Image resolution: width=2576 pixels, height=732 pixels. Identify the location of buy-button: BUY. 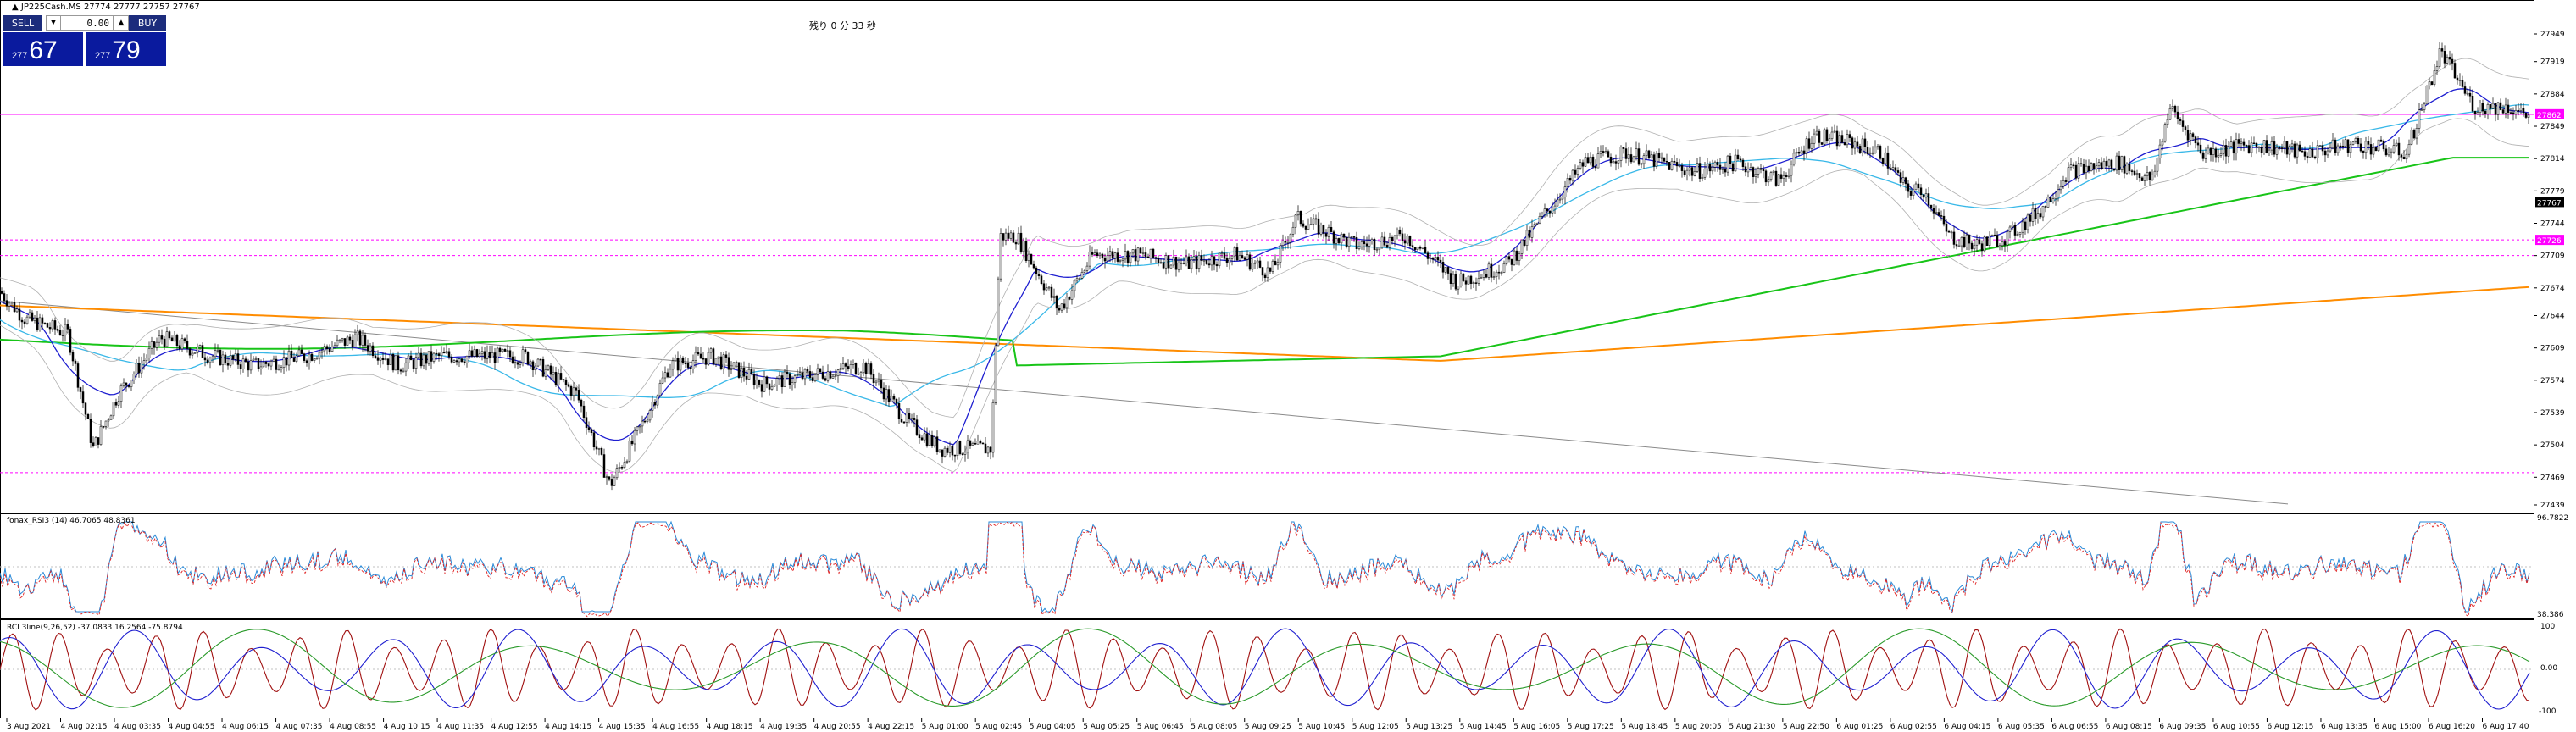
(147, 22).